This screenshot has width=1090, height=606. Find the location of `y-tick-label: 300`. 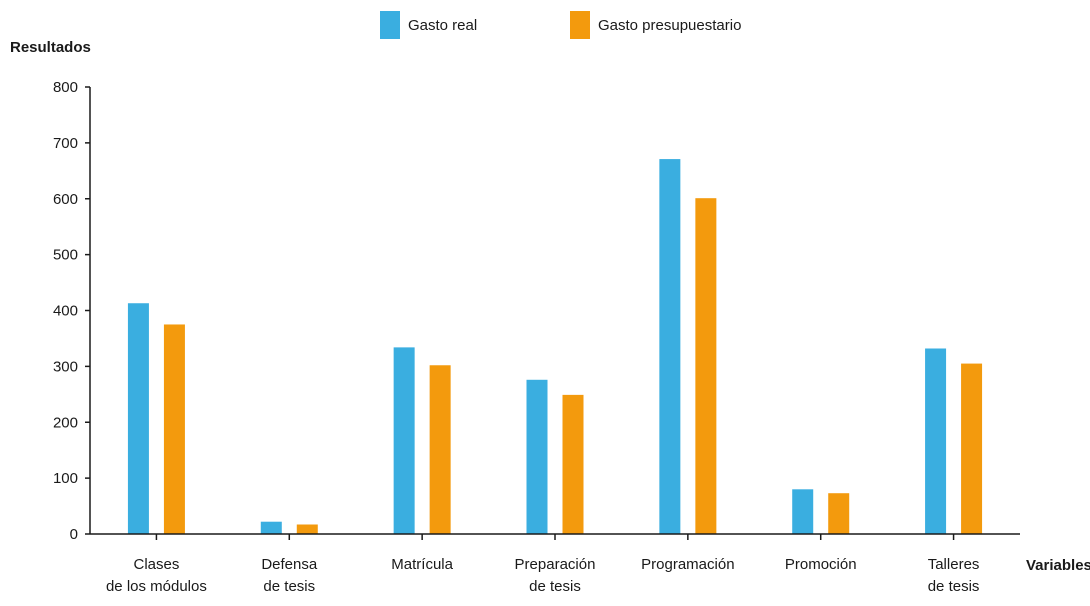

y-tick-label: 300 is located at coordinates (65, 366).